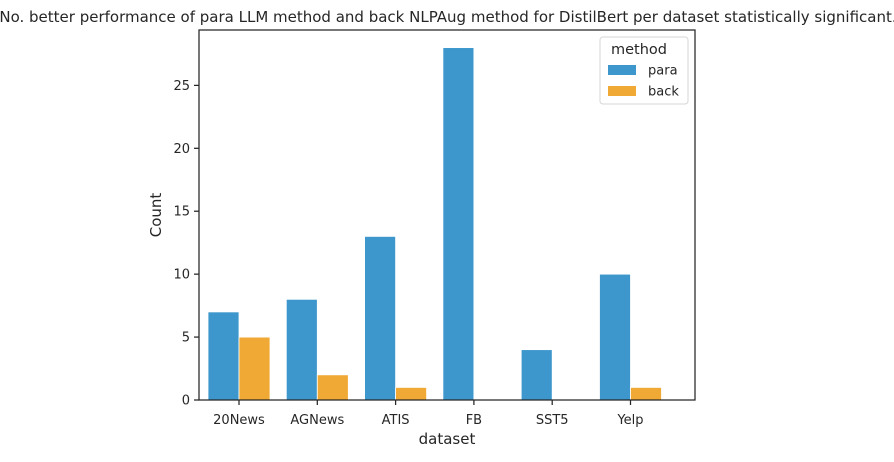  Describe the element at coordinates (301, 349) in the screenshot. I see `bar-para-AGNews` at that location.